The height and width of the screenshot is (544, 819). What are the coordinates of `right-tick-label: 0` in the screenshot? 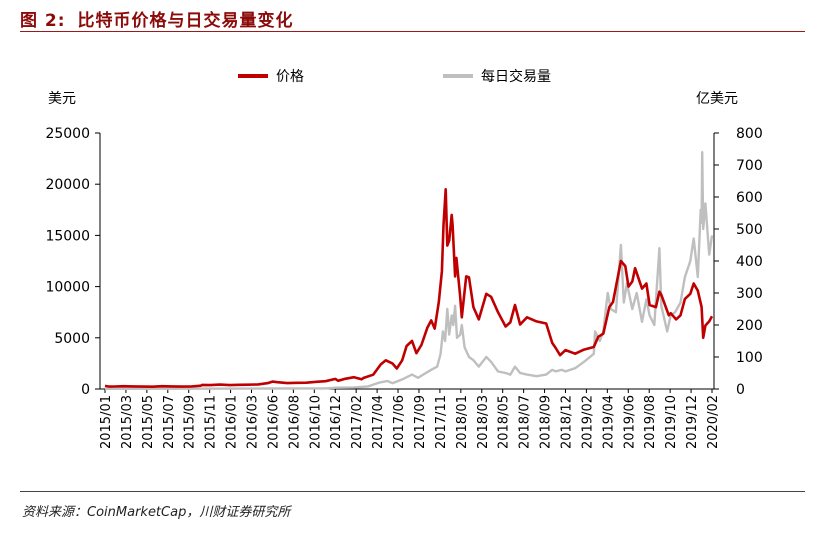 It's located at (740, 390).